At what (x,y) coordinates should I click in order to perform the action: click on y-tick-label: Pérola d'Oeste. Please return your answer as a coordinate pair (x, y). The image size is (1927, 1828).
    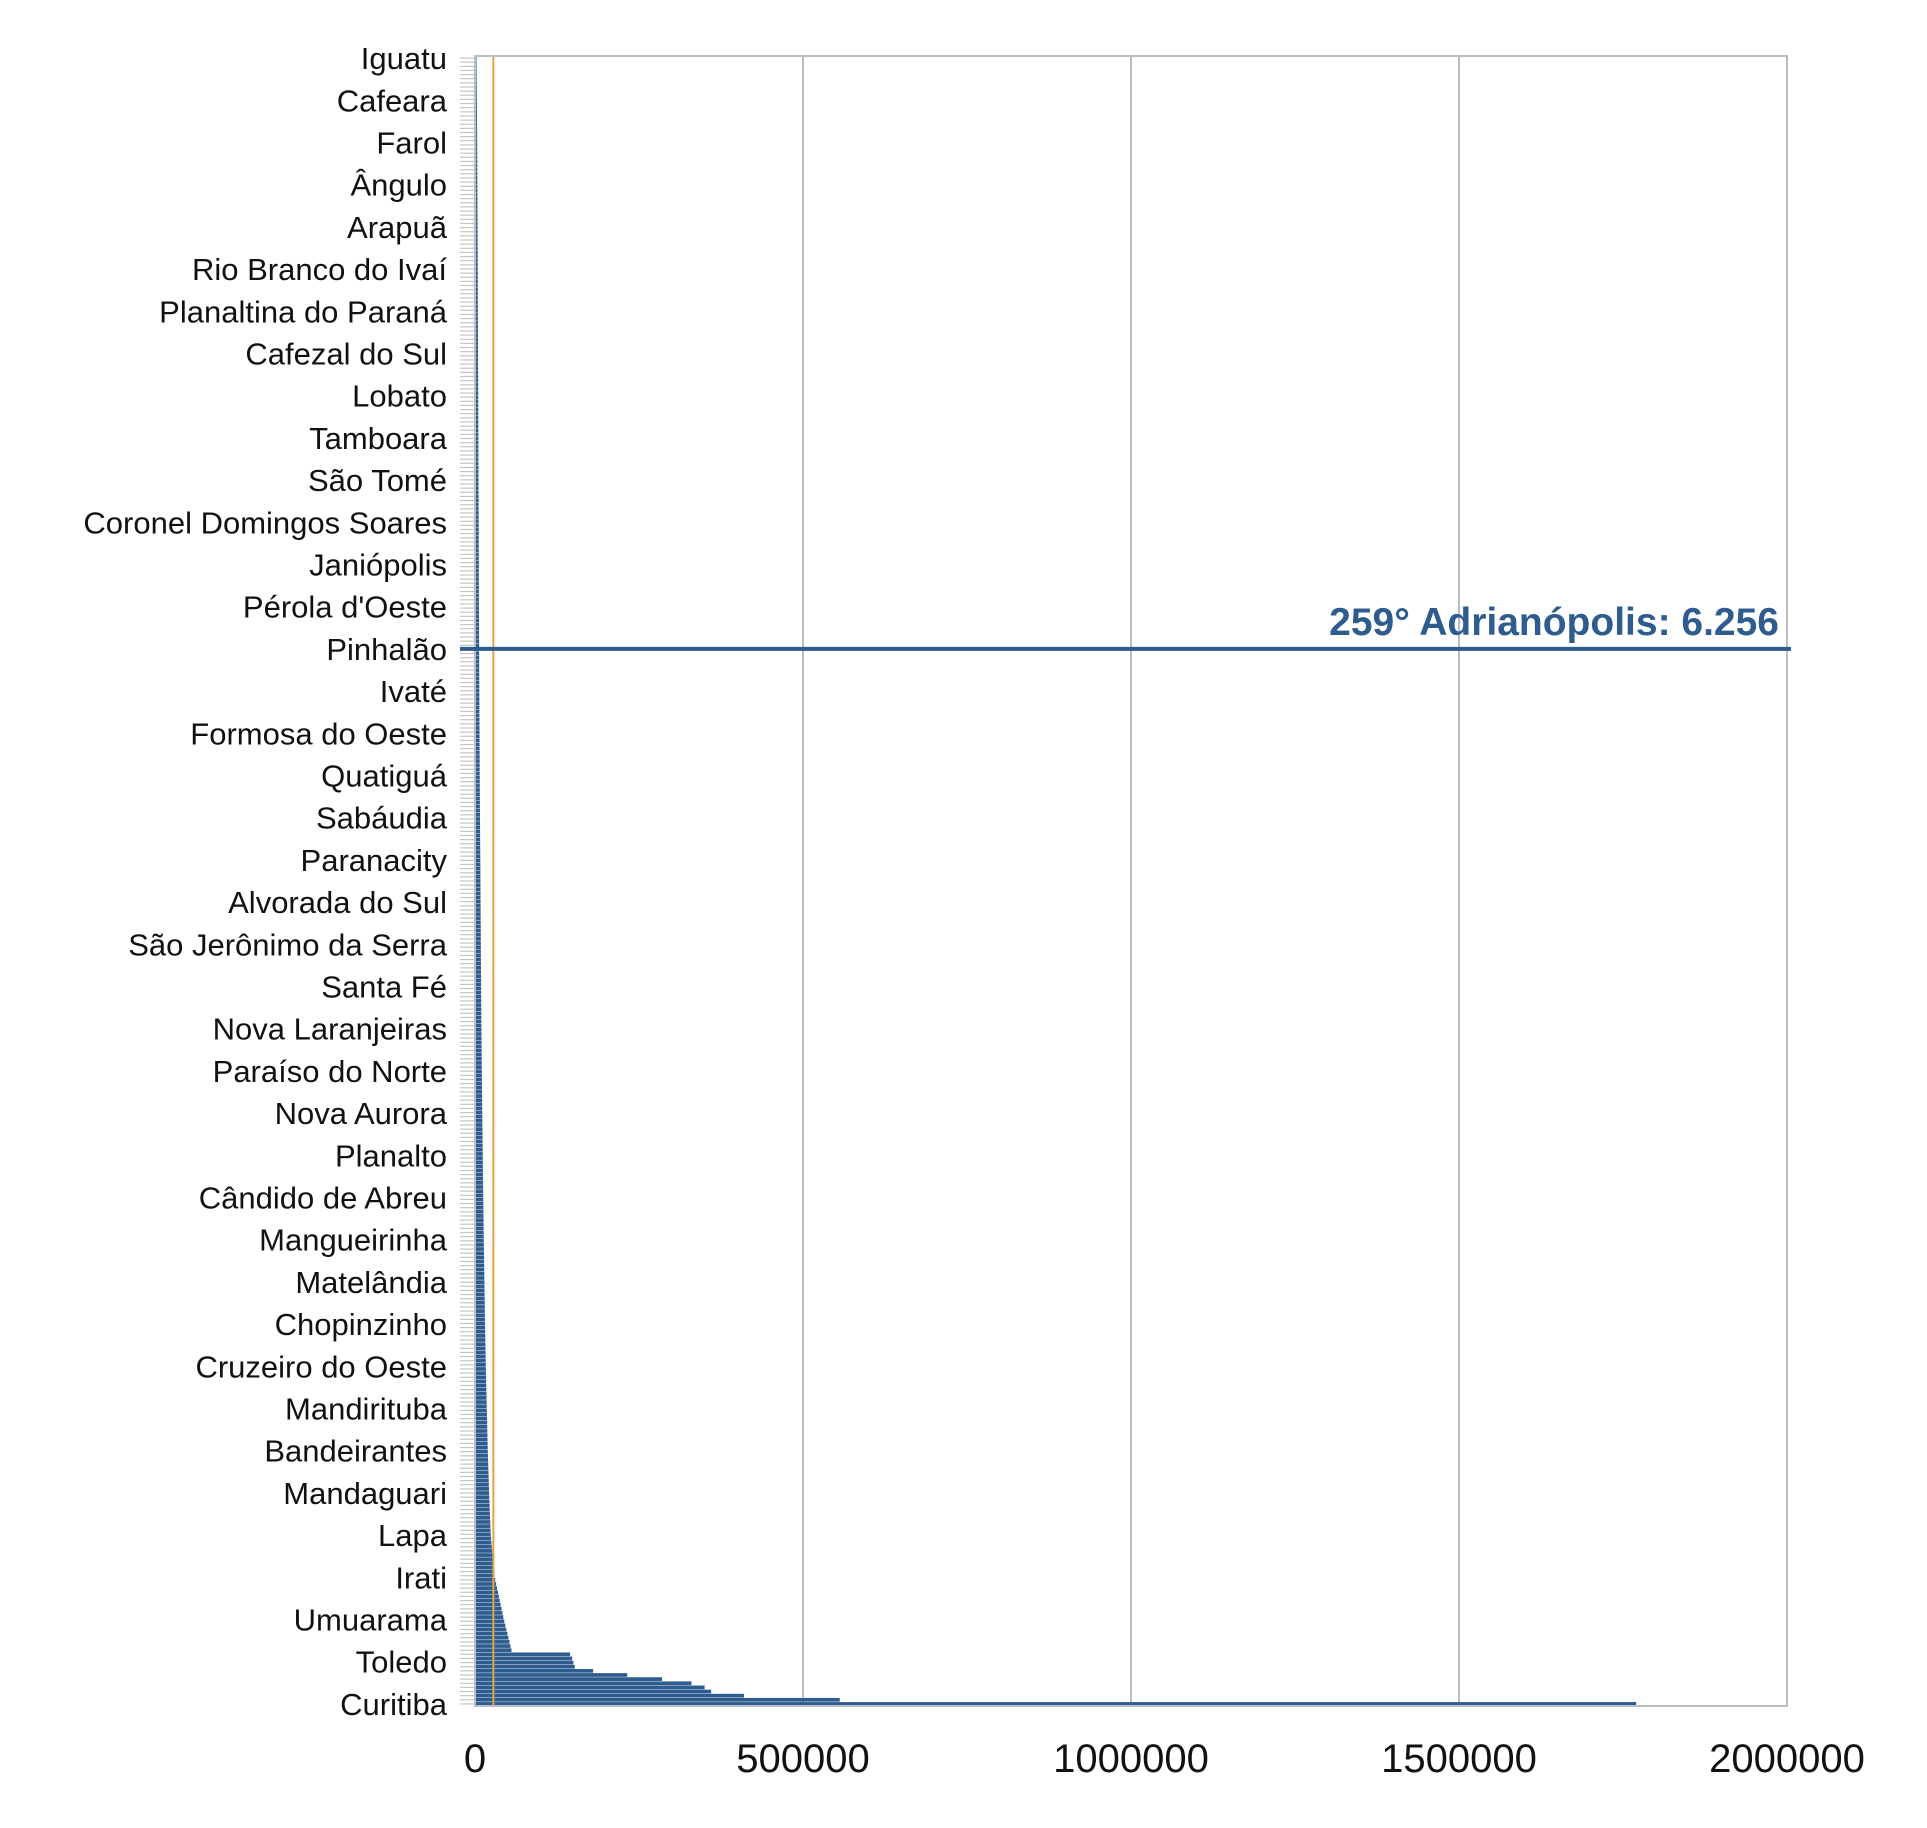
    Looking at the image, I should click on (345, 607).